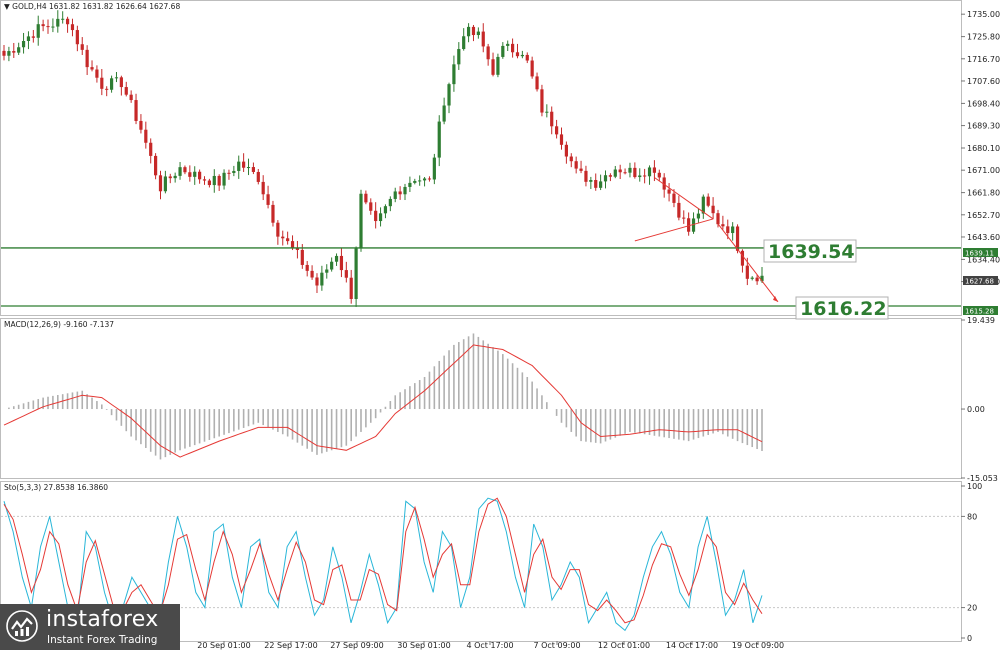  I want to click on price-tick-label: 1634.40, so click(983, 259).